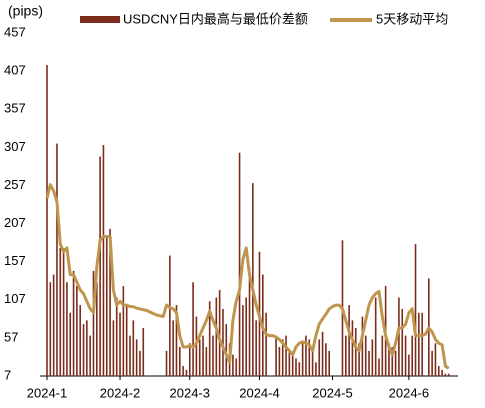 The image size is (485, 408). I want to click on x-tick-label: 2024-6, so click(409, 392).